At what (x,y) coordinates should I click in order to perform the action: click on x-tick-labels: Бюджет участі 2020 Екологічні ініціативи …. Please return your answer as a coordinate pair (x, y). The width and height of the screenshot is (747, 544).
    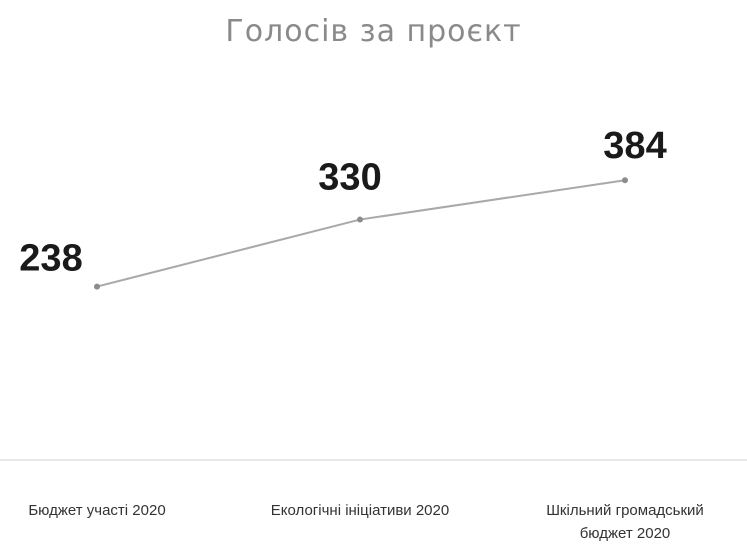
    Looking at the image, I should click on (365, 522).